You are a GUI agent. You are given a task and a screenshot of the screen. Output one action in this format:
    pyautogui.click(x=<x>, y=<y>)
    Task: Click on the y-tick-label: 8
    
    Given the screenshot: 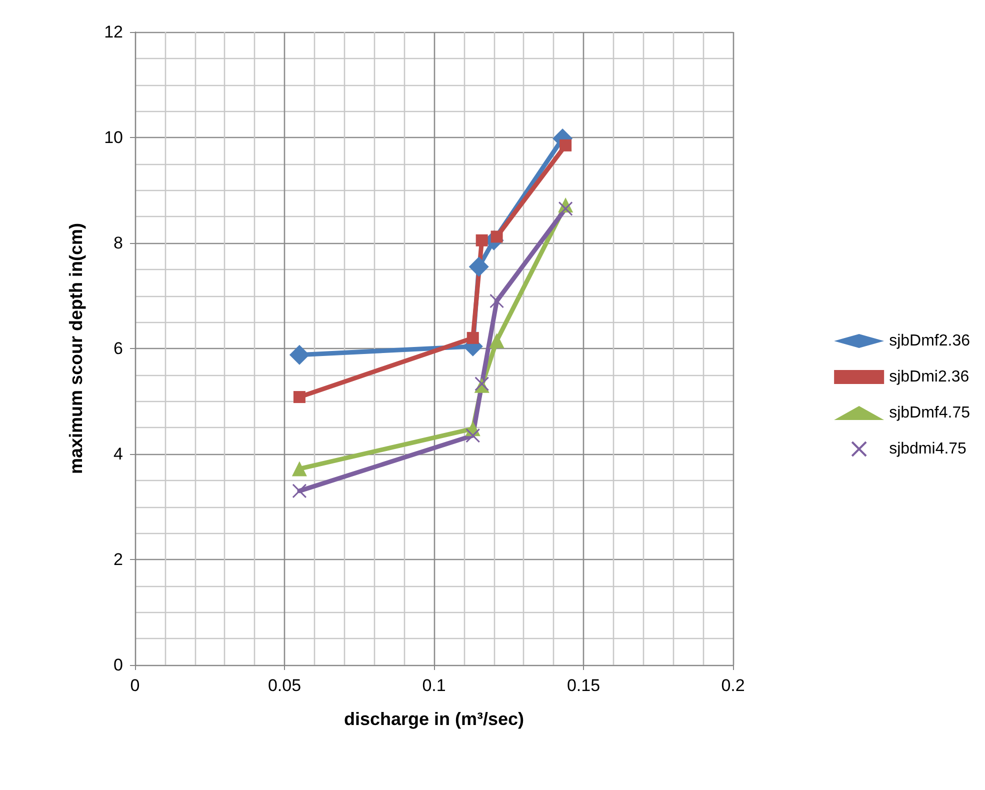 What is the action you would take?
    pyautogui.click(x=118, y=243)
    